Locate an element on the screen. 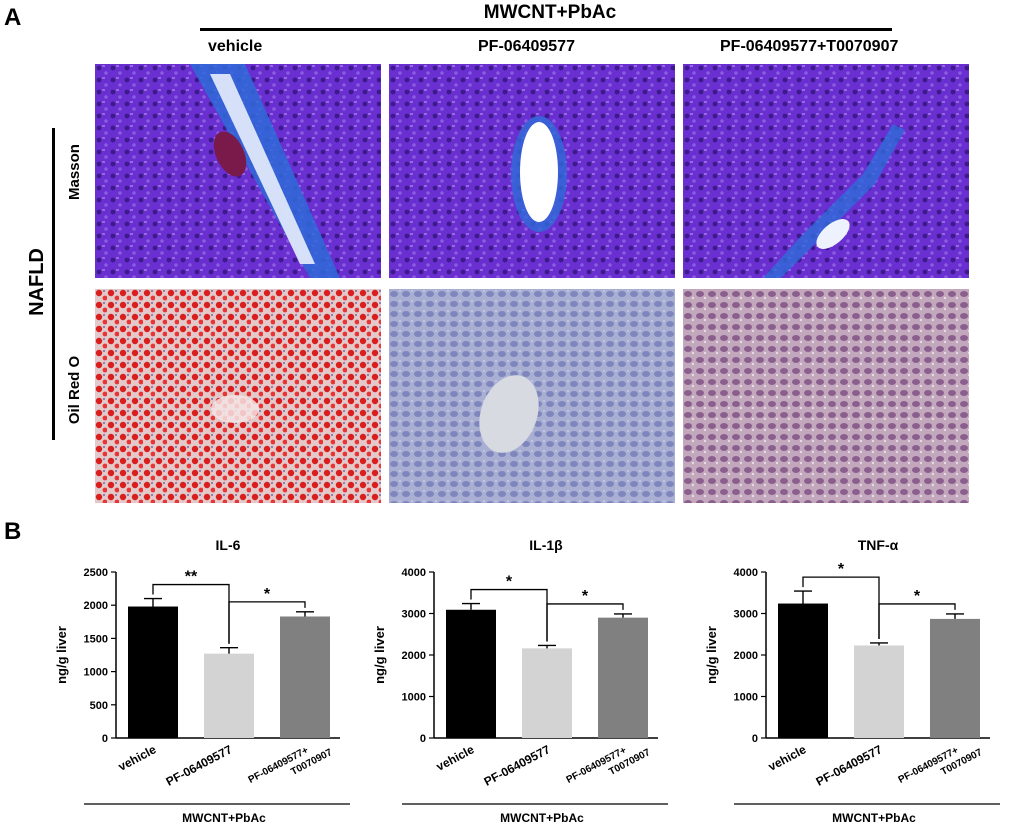 The height and width of the screenshot is (833, 1020). panel-a-header: MWCNT+PbAc is located at coordinates (550, 12).